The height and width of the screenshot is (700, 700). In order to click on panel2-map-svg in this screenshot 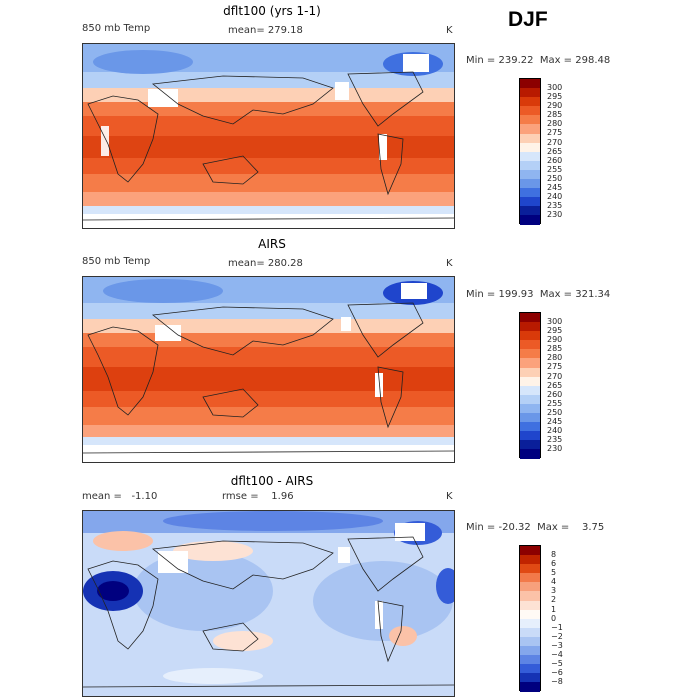, I will do `click(268, 369)`.